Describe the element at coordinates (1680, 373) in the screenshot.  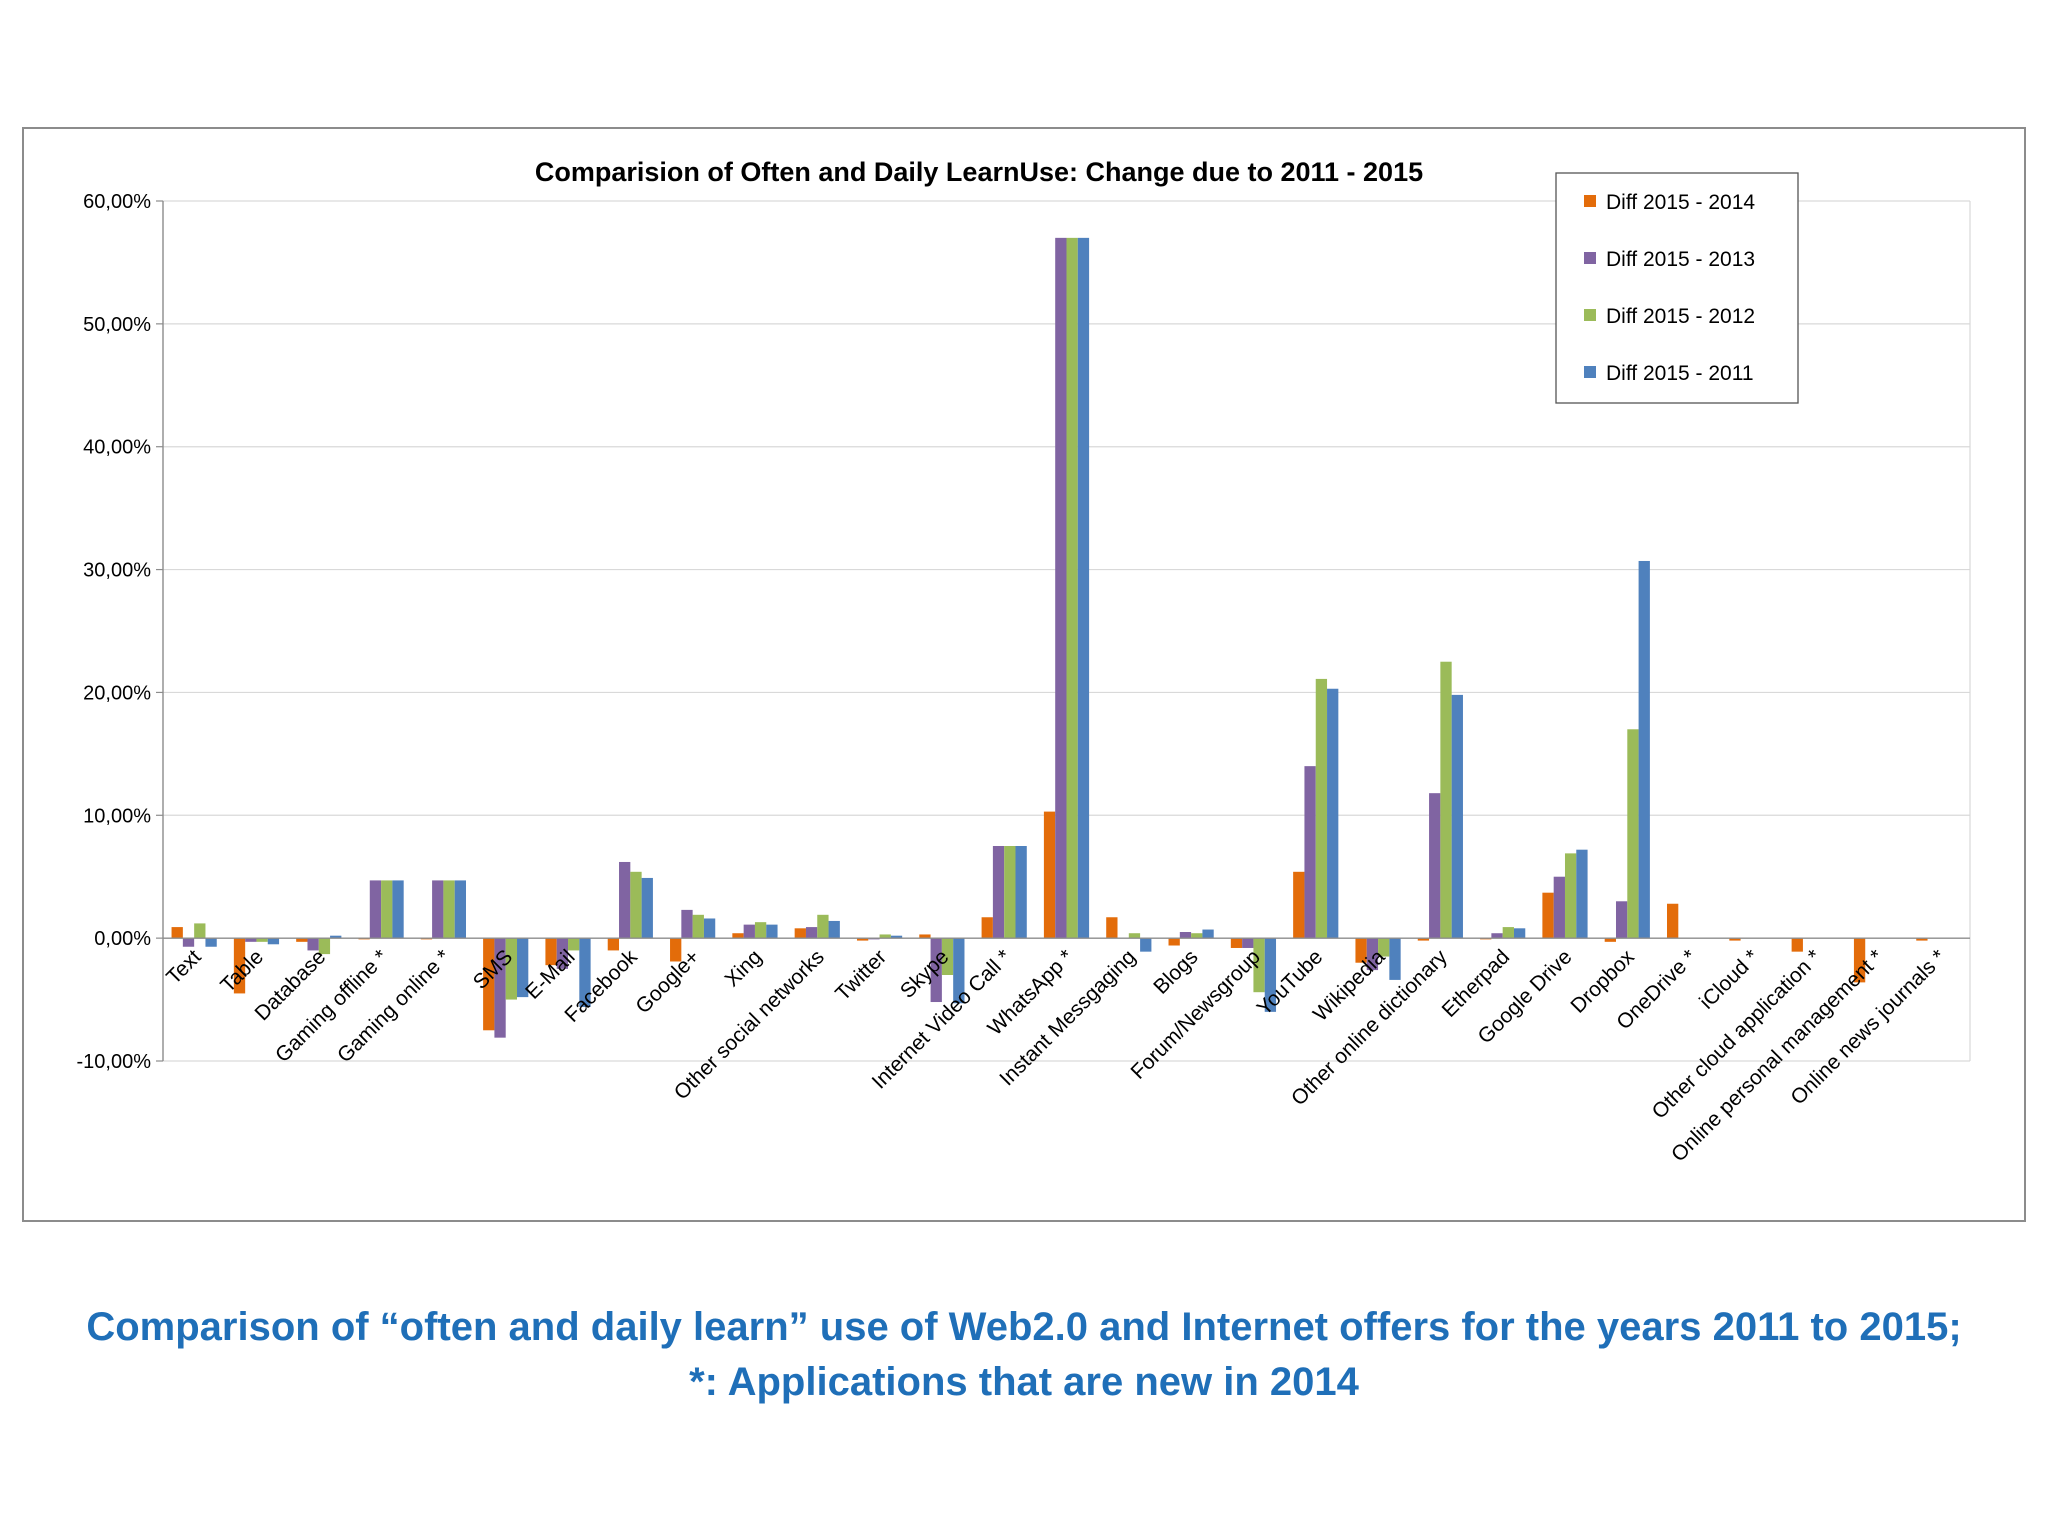
I see `legend-label: Diff 2015 - 2011` at that location.